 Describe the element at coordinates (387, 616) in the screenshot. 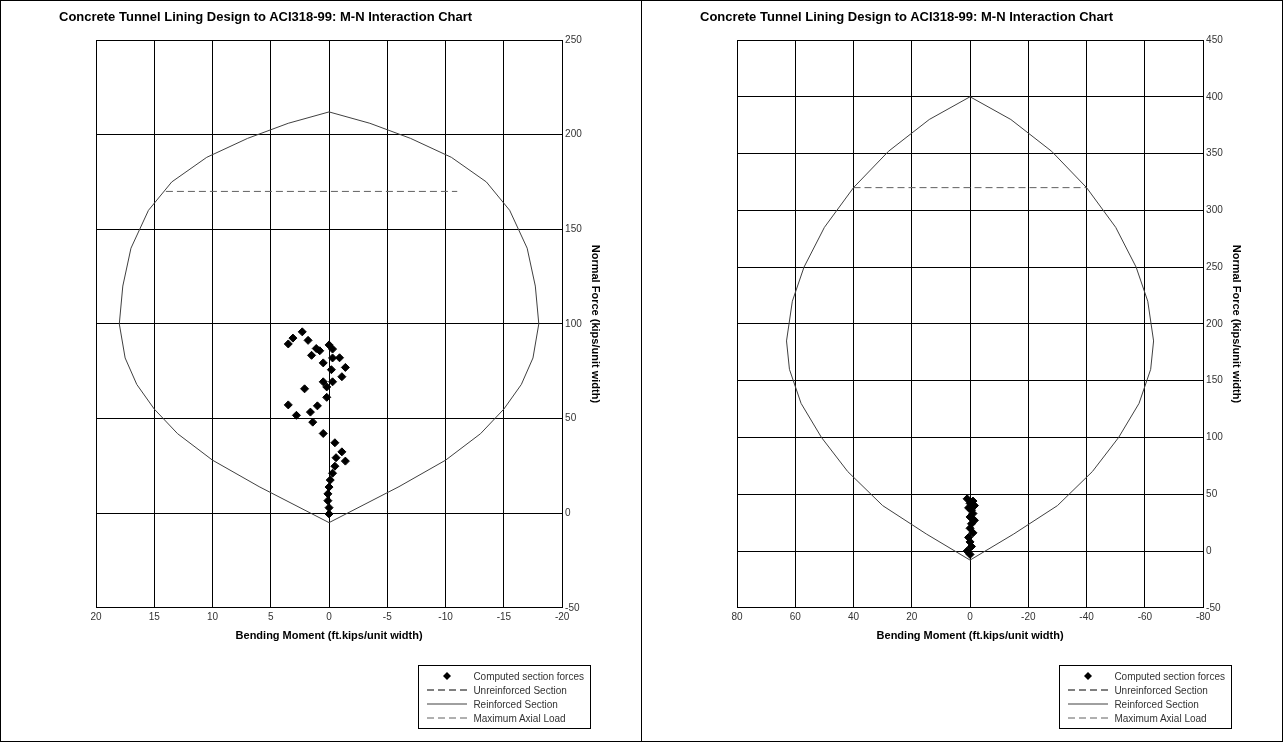

I see `x-tick-label: -5` at that location.